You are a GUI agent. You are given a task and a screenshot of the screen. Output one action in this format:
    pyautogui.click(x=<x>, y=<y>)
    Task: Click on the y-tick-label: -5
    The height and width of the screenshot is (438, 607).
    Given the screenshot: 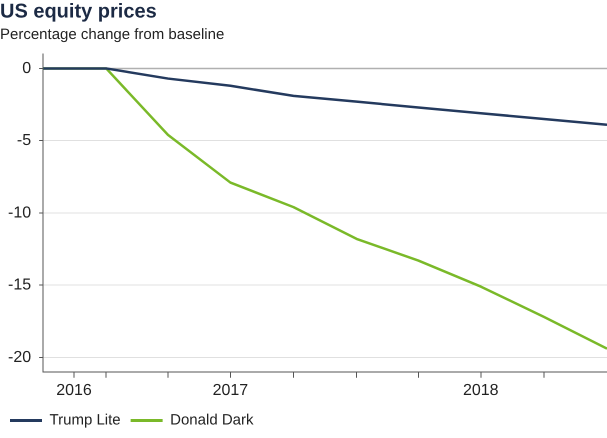 What is the action you would take?
    pyautogui.click(x=24, y=141)
    